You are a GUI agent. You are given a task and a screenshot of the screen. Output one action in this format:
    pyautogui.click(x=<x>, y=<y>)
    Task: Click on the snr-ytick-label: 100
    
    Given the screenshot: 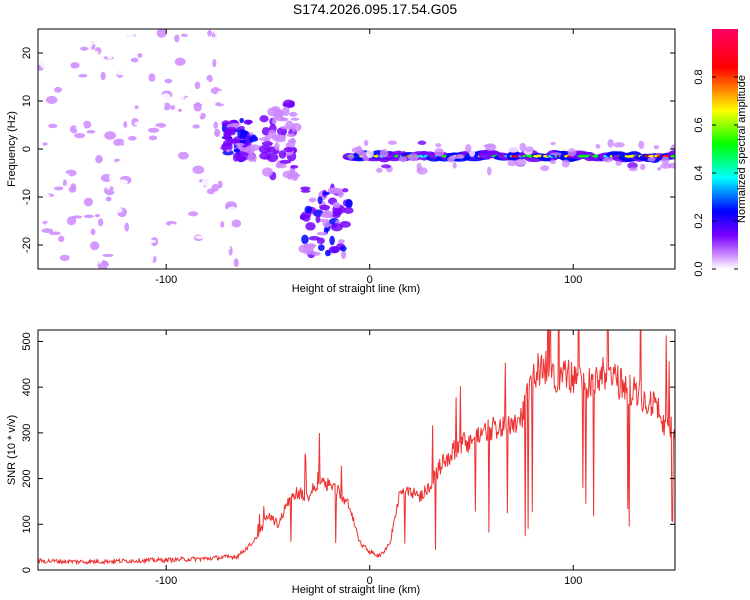 What is the action you would take?
    pyautogui.click(x=27, y=524)
    